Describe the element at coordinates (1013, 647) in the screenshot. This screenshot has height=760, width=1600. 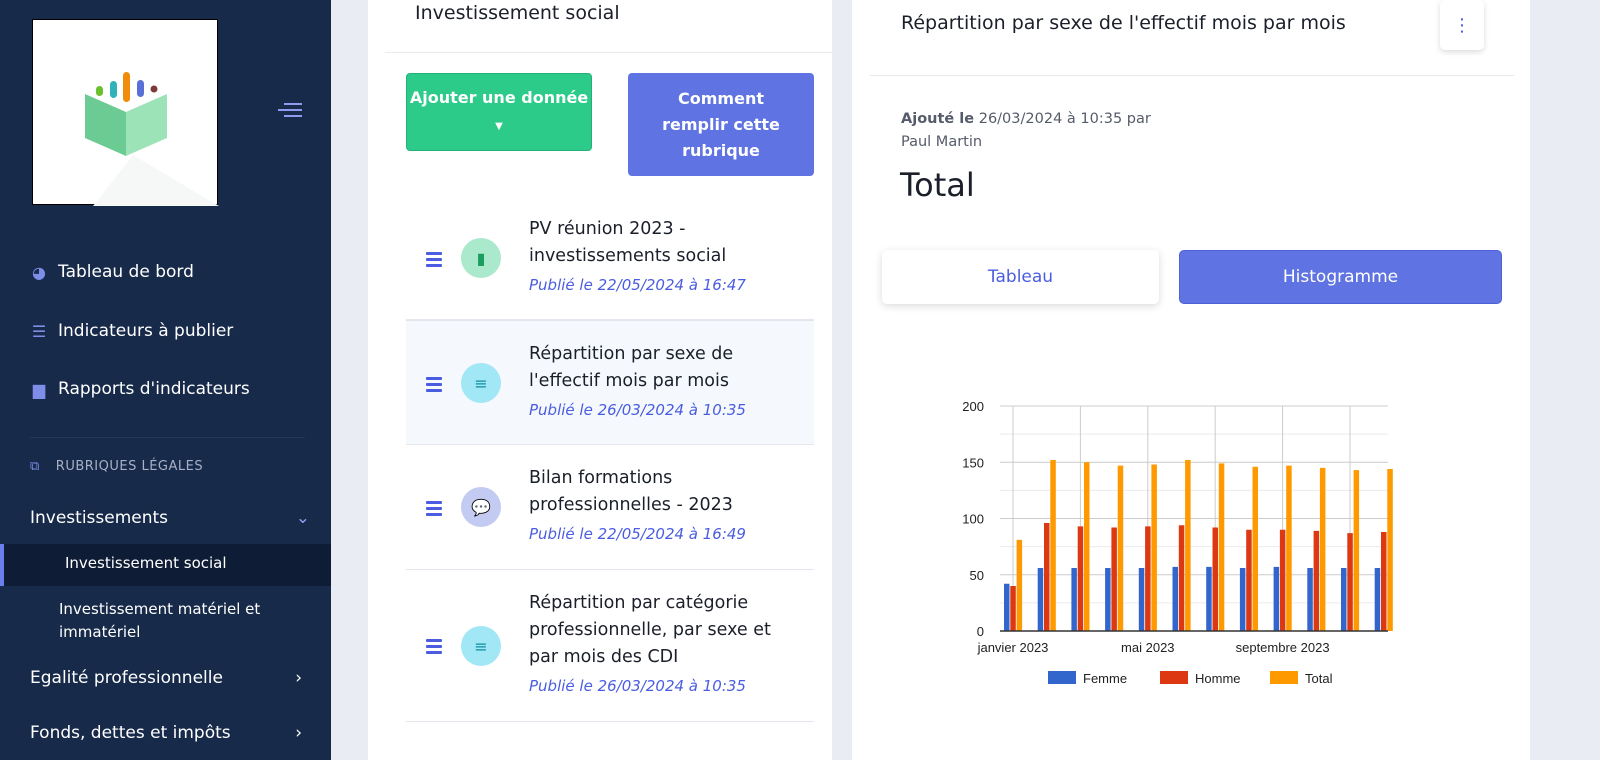
I see `x-tick-label: janvier 2023` at that location.